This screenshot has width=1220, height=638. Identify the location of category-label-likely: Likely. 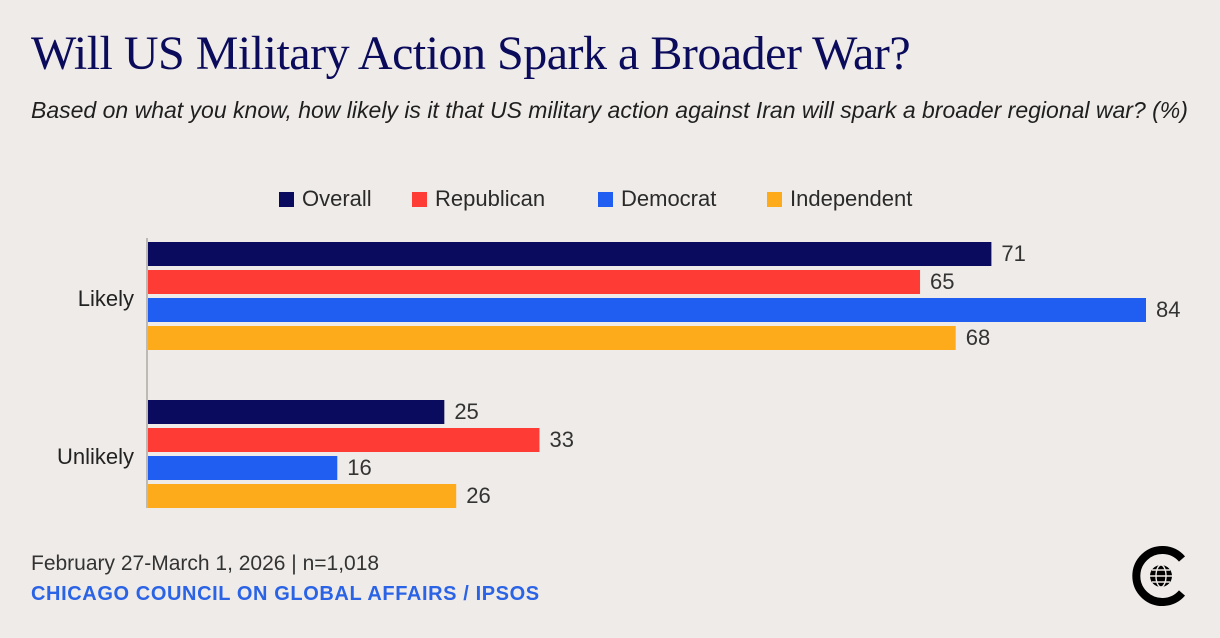
(106, 298).